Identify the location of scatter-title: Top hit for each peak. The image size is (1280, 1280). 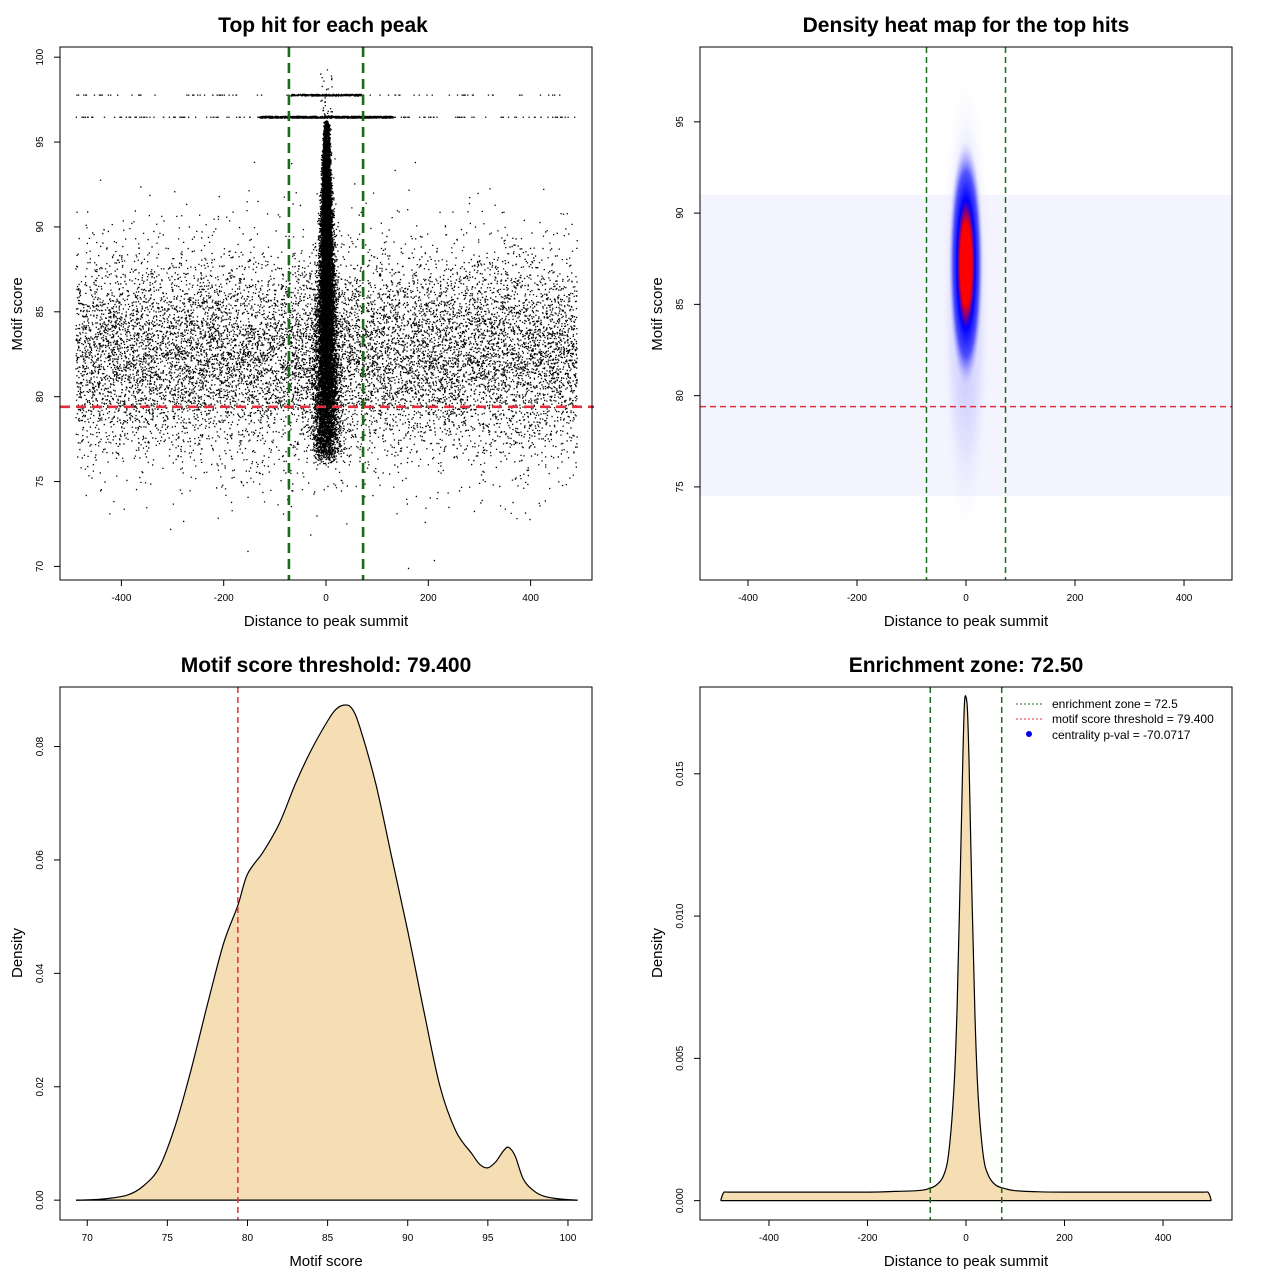
(323, 25).